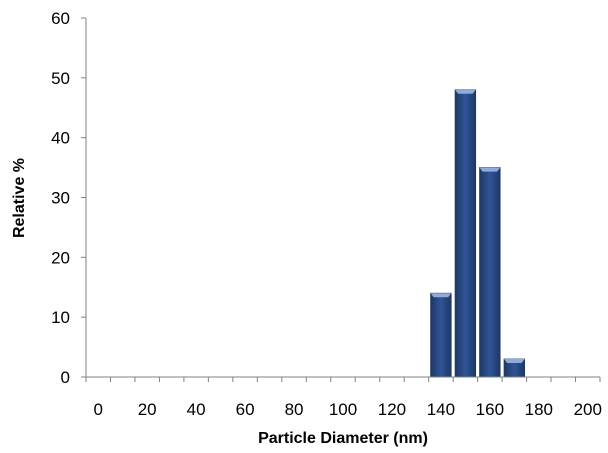 The width and height of the screenshot is (608, 453). Describe the element at coordinates (98, 409) in the screenshot. I see `x-tick-label: 0` at that location.